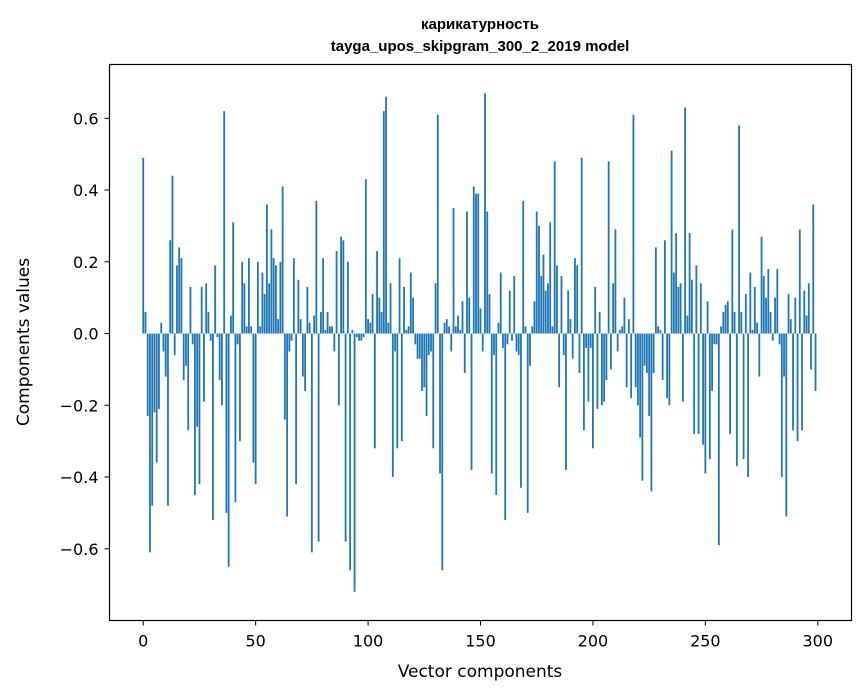  What do you see at coordinates (817, 641) in the screenshot?
I see `x-tick-label: 300` at bounding box center [817, 641].